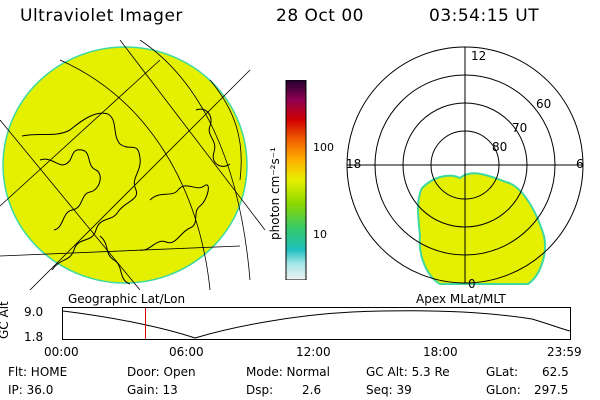  What do you see at coordinates (5, 320) in the screenshot?
I see `timeline-ylabel: GC Alt` at bounding box center [5, 320].